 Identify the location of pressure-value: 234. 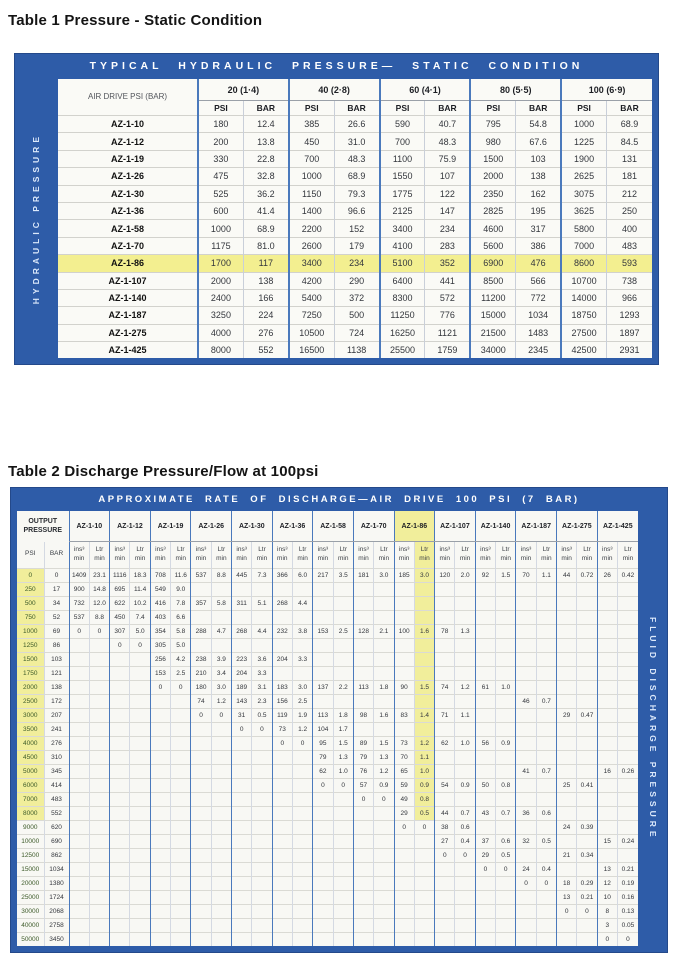
(356, 263).